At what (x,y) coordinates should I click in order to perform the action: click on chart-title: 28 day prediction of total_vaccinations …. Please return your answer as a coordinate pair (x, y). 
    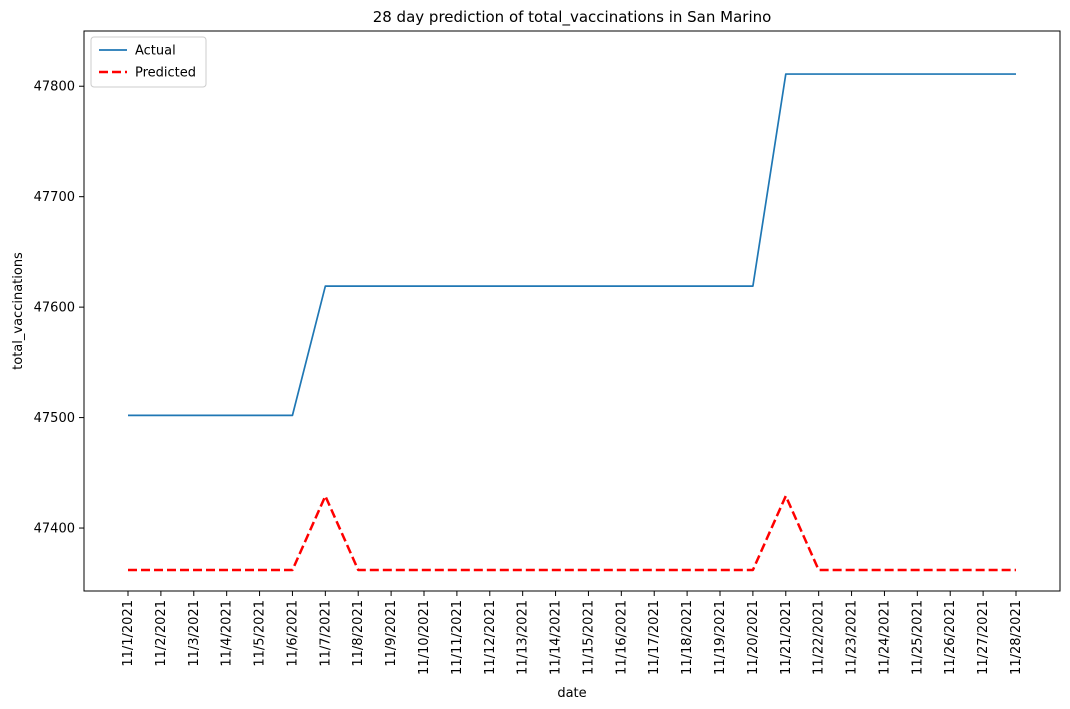
    Looking at the image, I should click on (572, 17).